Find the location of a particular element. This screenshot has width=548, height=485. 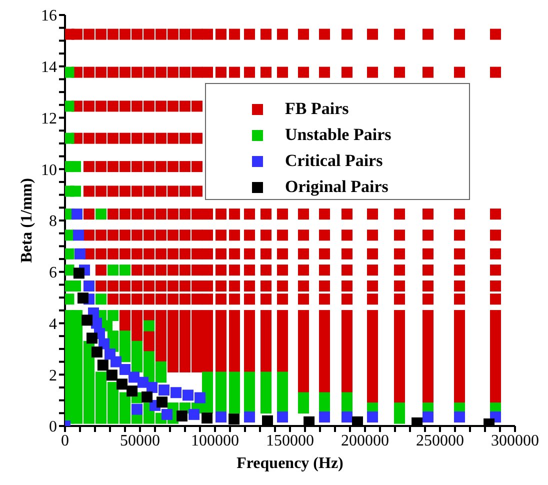

y-tick-label: 6 is located at coordinates (53, 273).